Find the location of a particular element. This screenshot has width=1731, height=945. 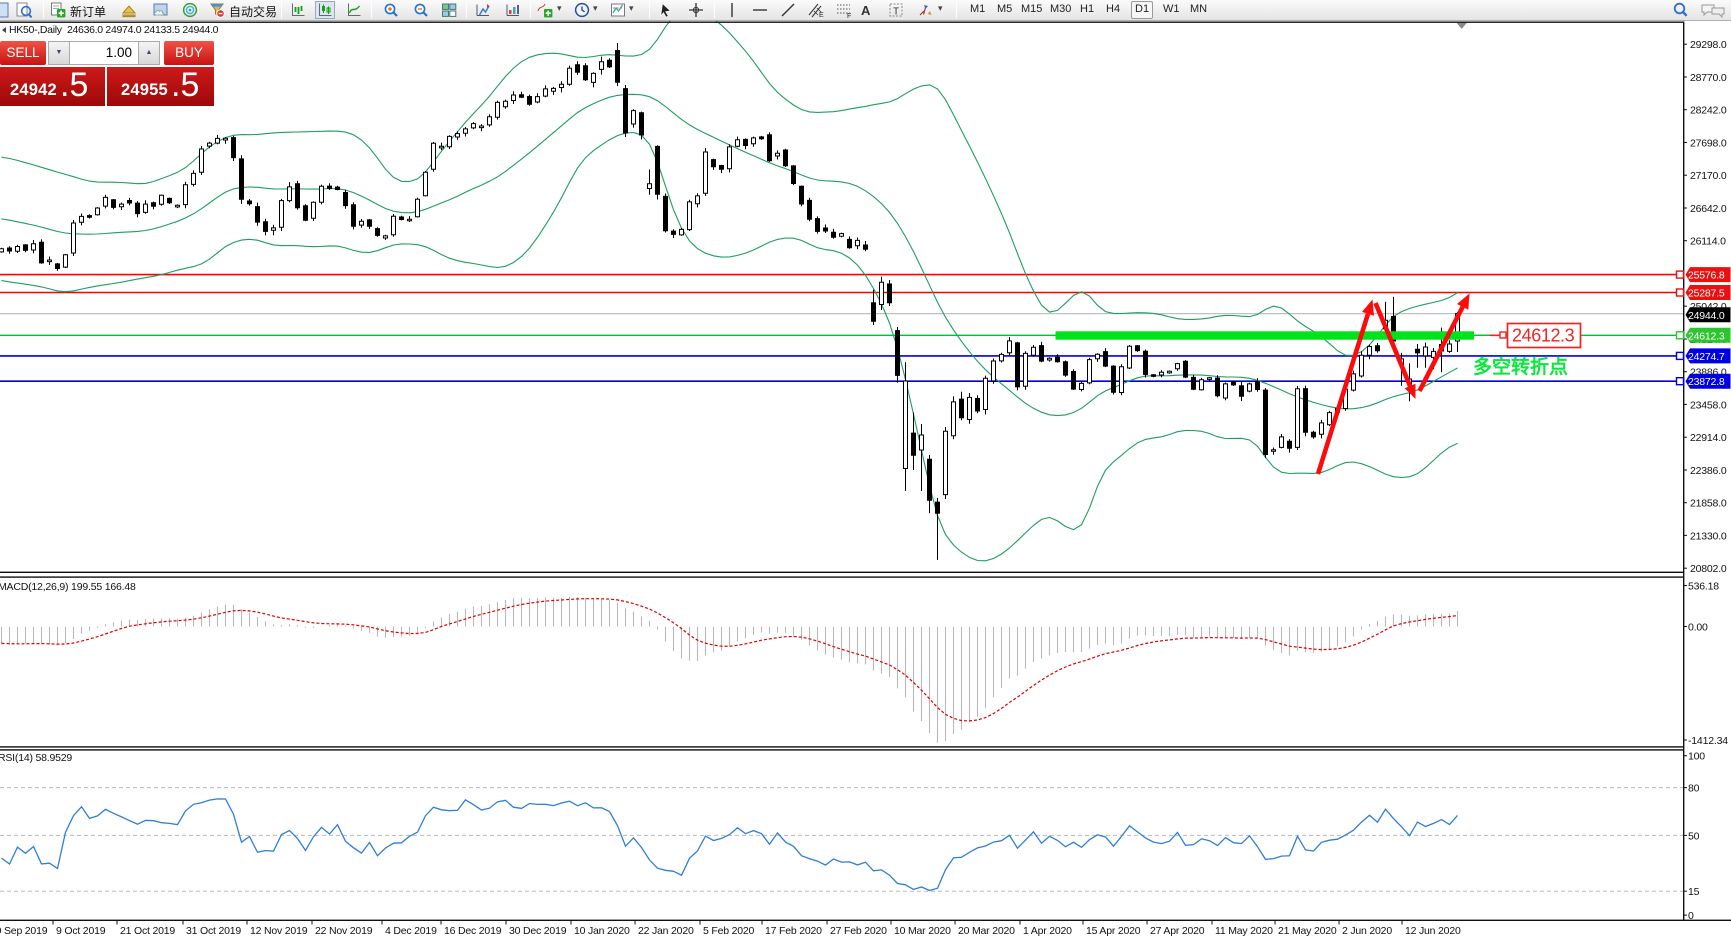

svg-text: 27 Feb 2020 is located at coordinates (858, 931).